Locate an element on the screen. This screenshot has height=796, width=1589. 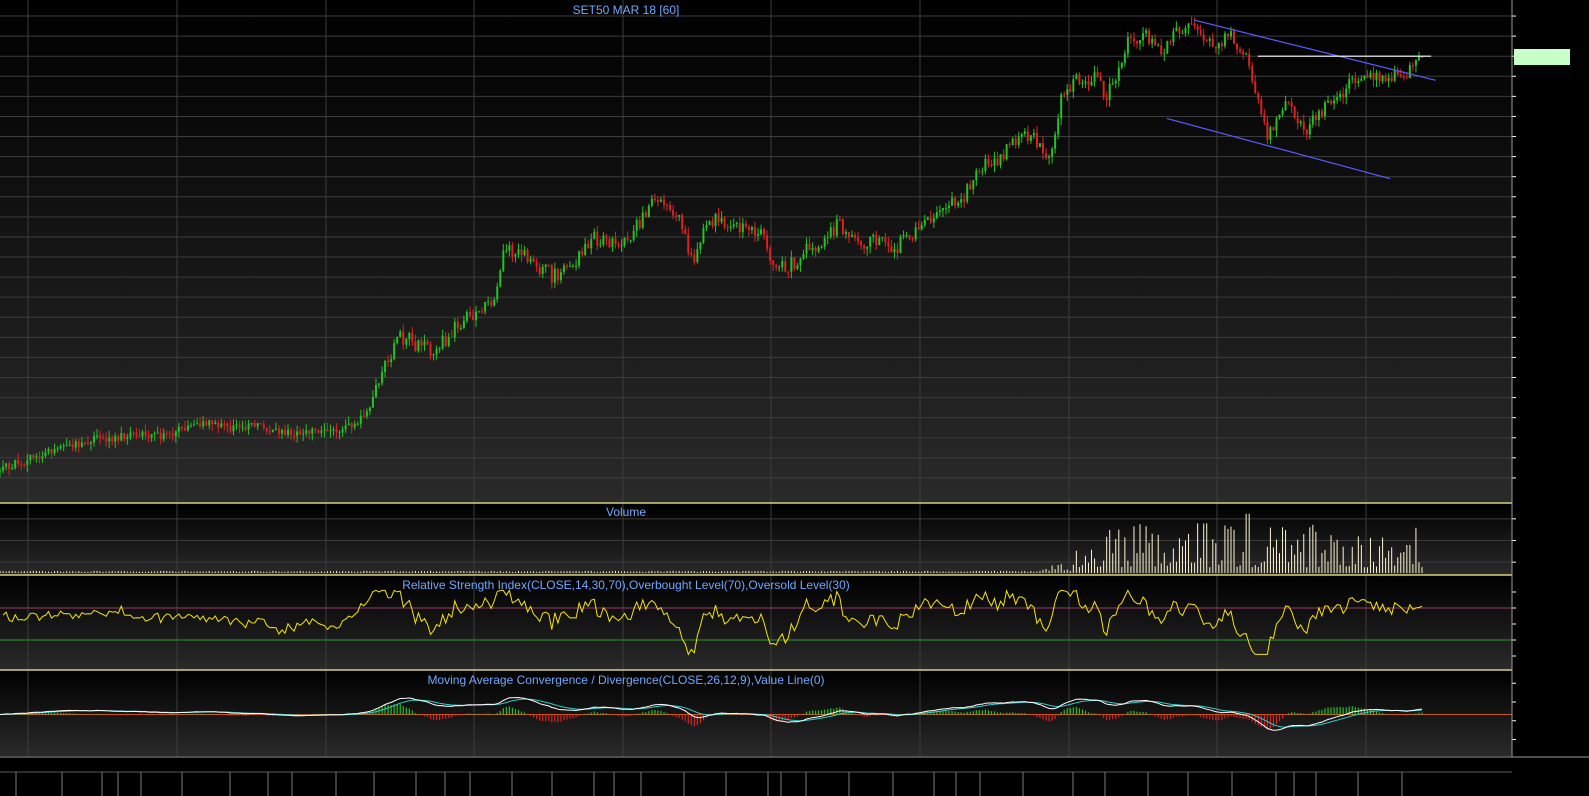
volume-panel-title: Volume is located at coordinates (626, 512).